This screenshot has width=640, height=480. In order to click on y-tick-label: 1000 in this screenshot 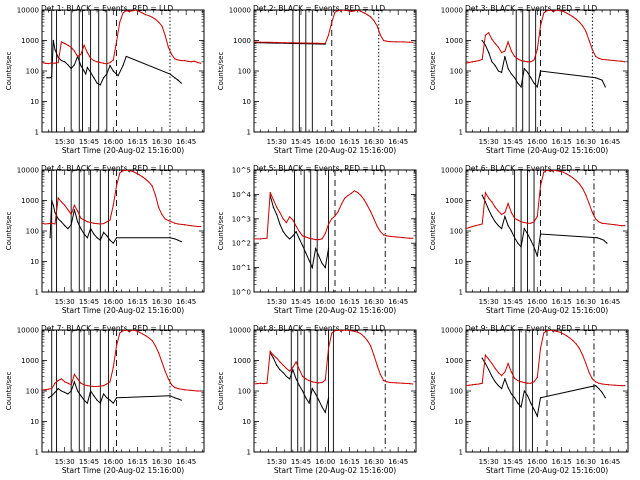, I will do `click(454, 361)`.